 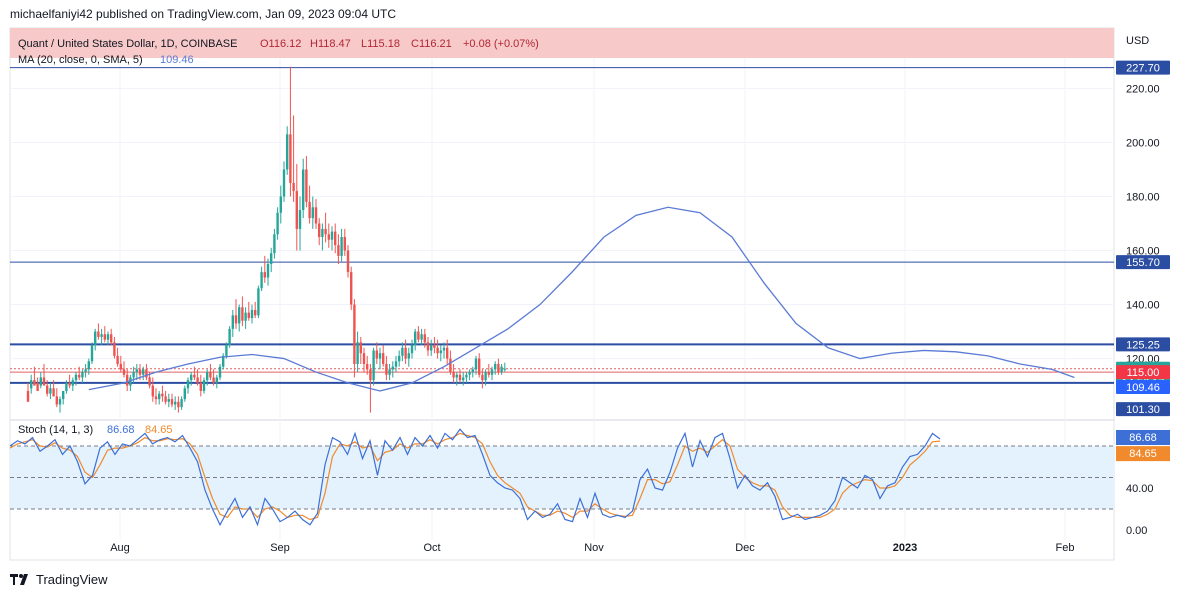 What do you see at coordinates (280, 548) in the screenshot?
I see `x-tick-label: Sep` at bounding box center [280, 548].